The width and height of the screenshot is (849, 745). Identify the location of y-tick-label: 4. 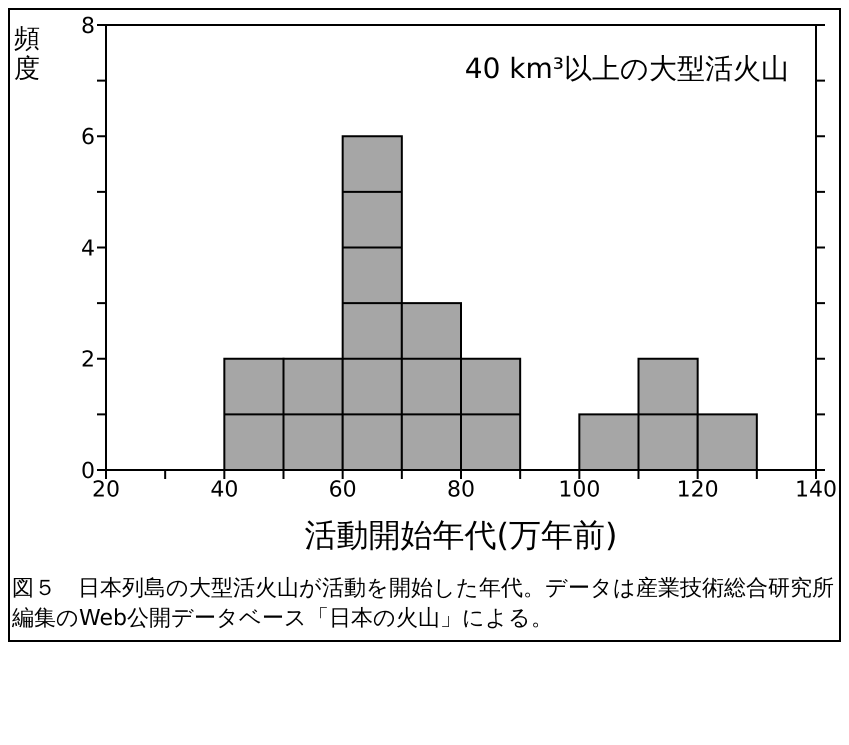
(88, 249).